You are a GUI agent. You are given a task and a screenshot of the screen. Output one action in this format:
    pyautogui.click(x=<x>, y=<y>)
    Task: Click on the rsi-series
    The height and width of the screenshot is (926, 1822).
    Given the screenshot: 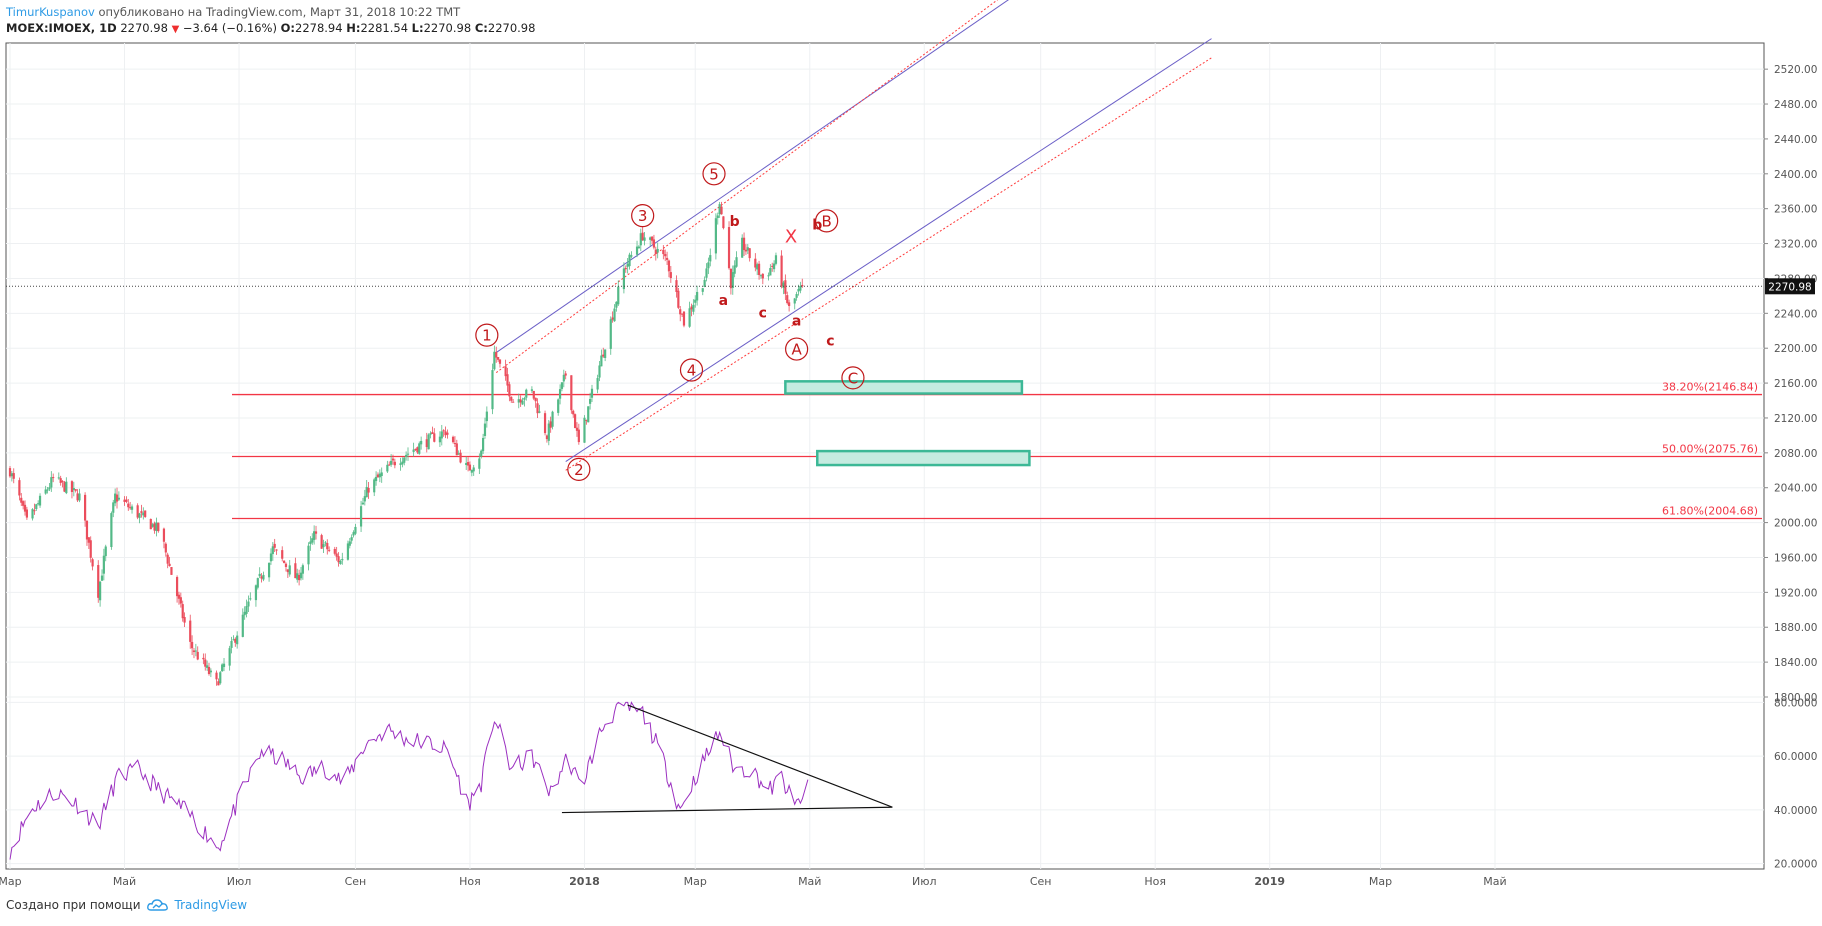 What is the action you would take?
    pyautogui.click(x=409, y=780)
    